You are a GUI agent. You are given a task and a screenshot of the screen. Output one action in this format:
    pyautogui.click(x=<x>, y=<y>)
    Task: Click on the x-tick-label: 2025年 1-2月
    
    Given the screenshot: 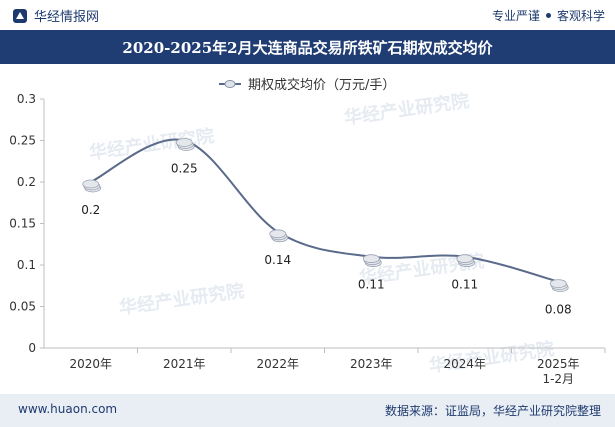 What is the action you would take?
    pyautogui.click(x=558, y=371)
    